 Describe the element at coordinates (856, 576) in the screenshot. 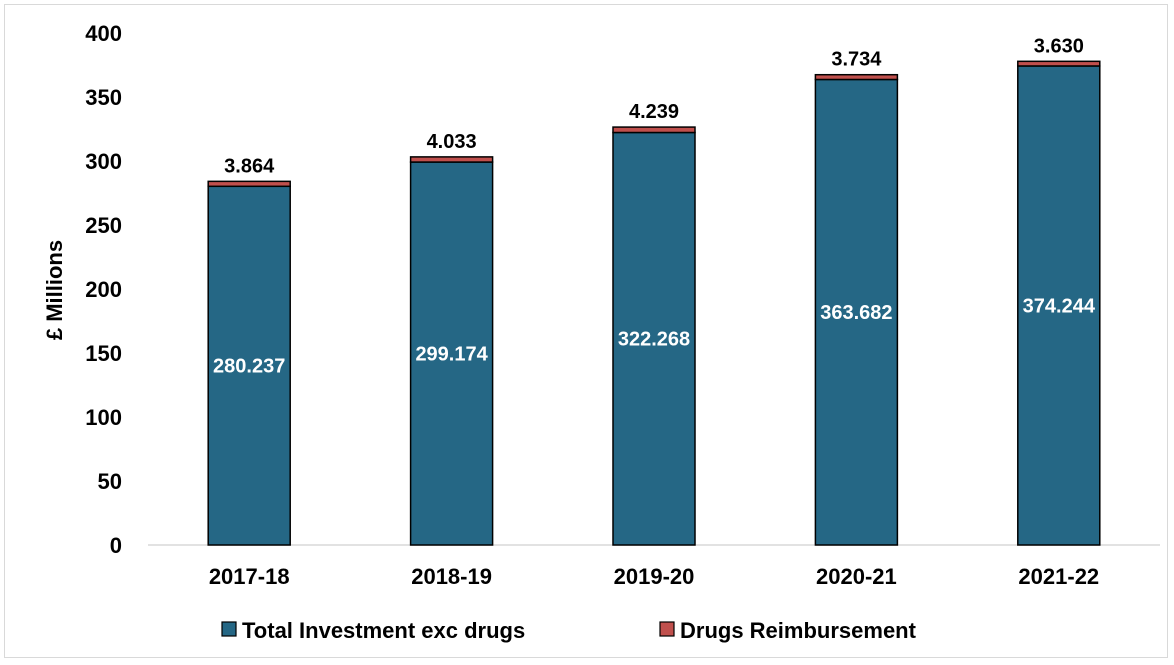

I see `x-tick-label: 2020-21` at that location.